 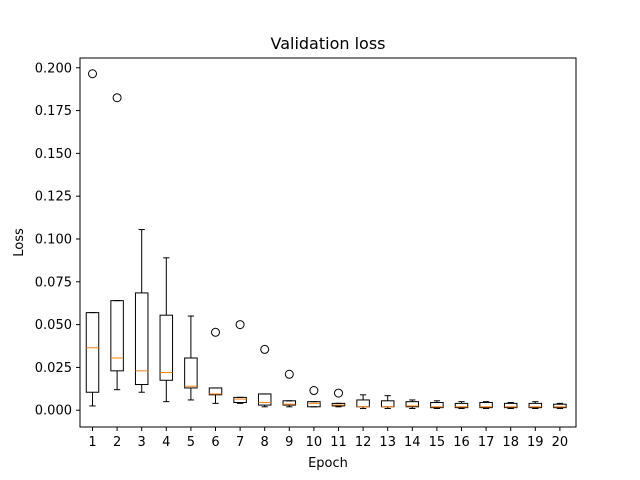 What do you see at coordinates (53, 239) in the screenshot?
I see `y-tick-label: 0.100` at bounding box center [53, 239].